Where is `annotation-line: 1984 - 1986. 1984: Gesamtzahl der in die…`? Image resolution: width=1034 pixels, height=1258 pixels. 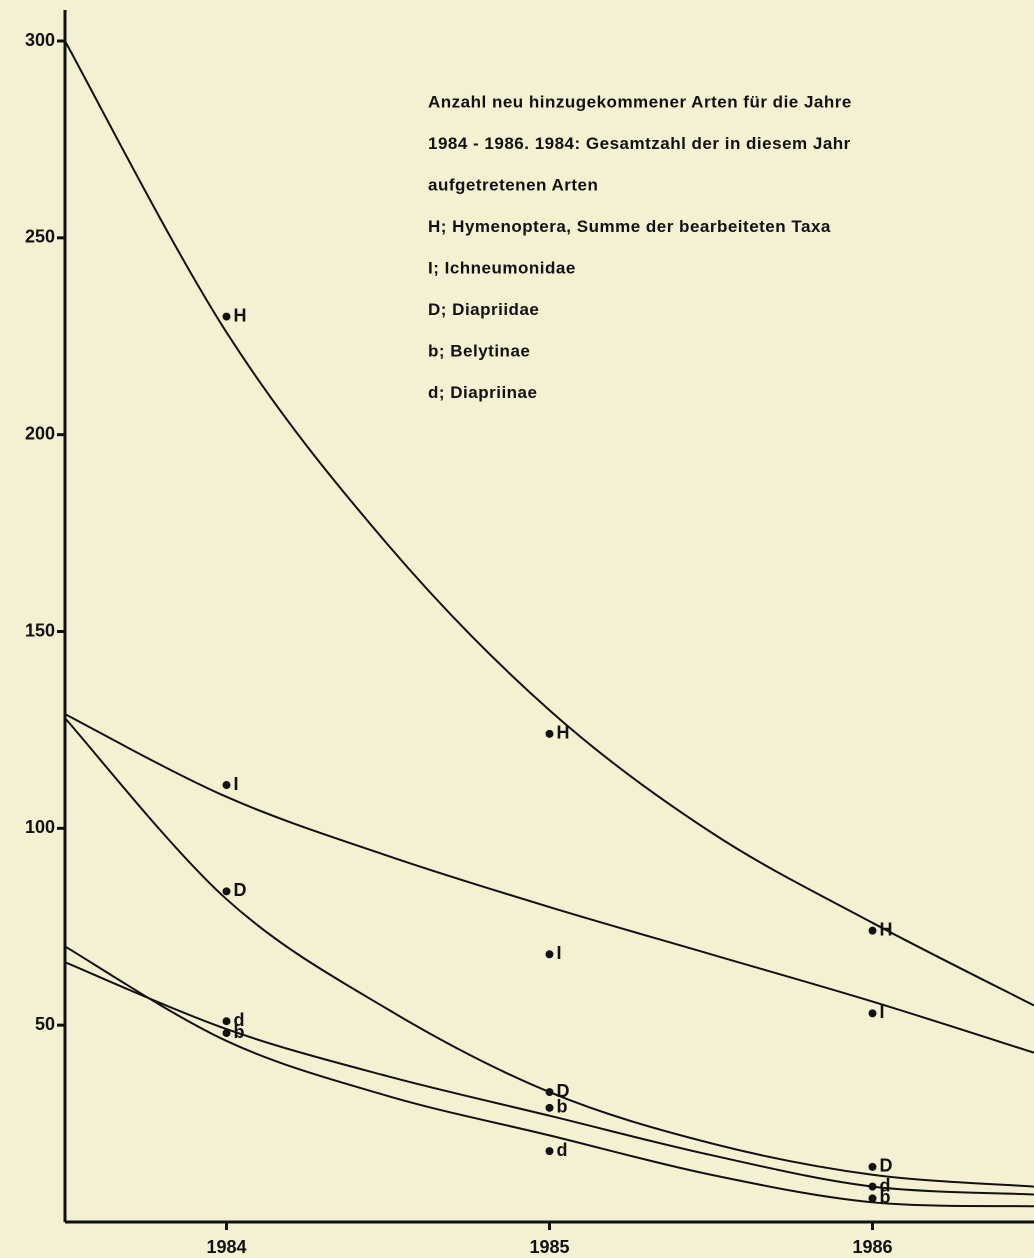
annotation-line: 1984 - 1986. 1984: Gesamtzahl der in die… is located at coordinates (639, 143).